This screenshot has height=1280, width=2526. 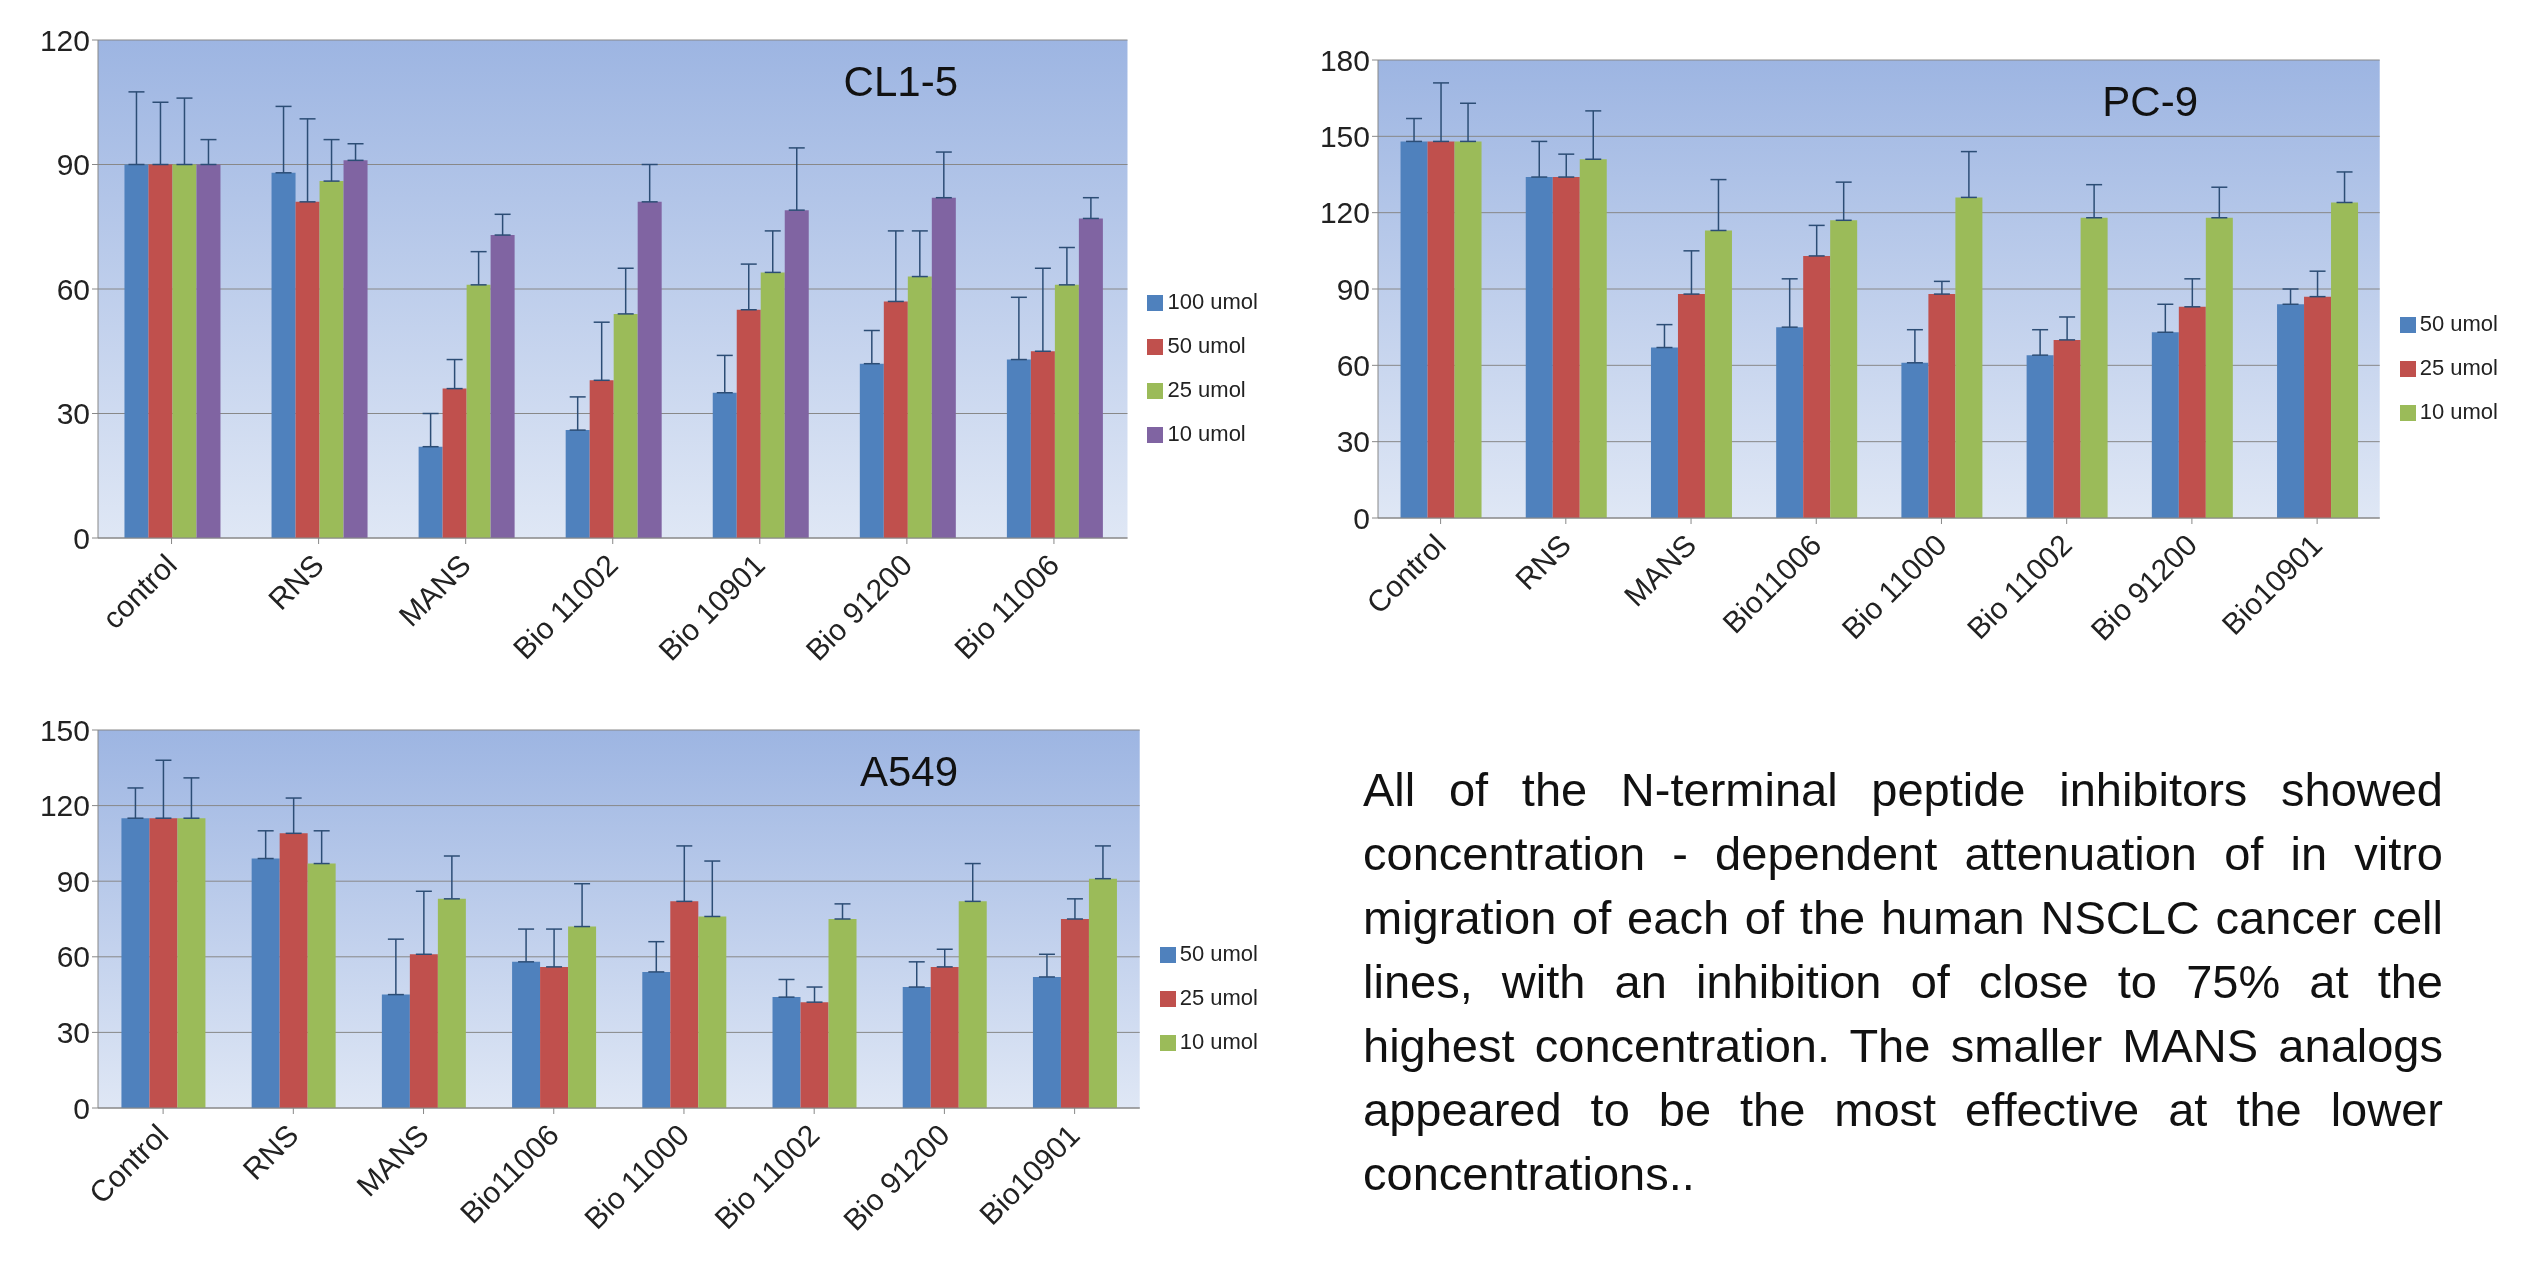 I want to click on text: All of the N-terminal peptide inhibitors showed concentration - dependent attenuation of in vitro migration of each of the human NSCLC cancer cell lines, with an inhibition of close to 75% at the highest concentration. The smaller MANS analogs appeared to be the most effective at the lower concentrations.., so click(x=1903, y=982).